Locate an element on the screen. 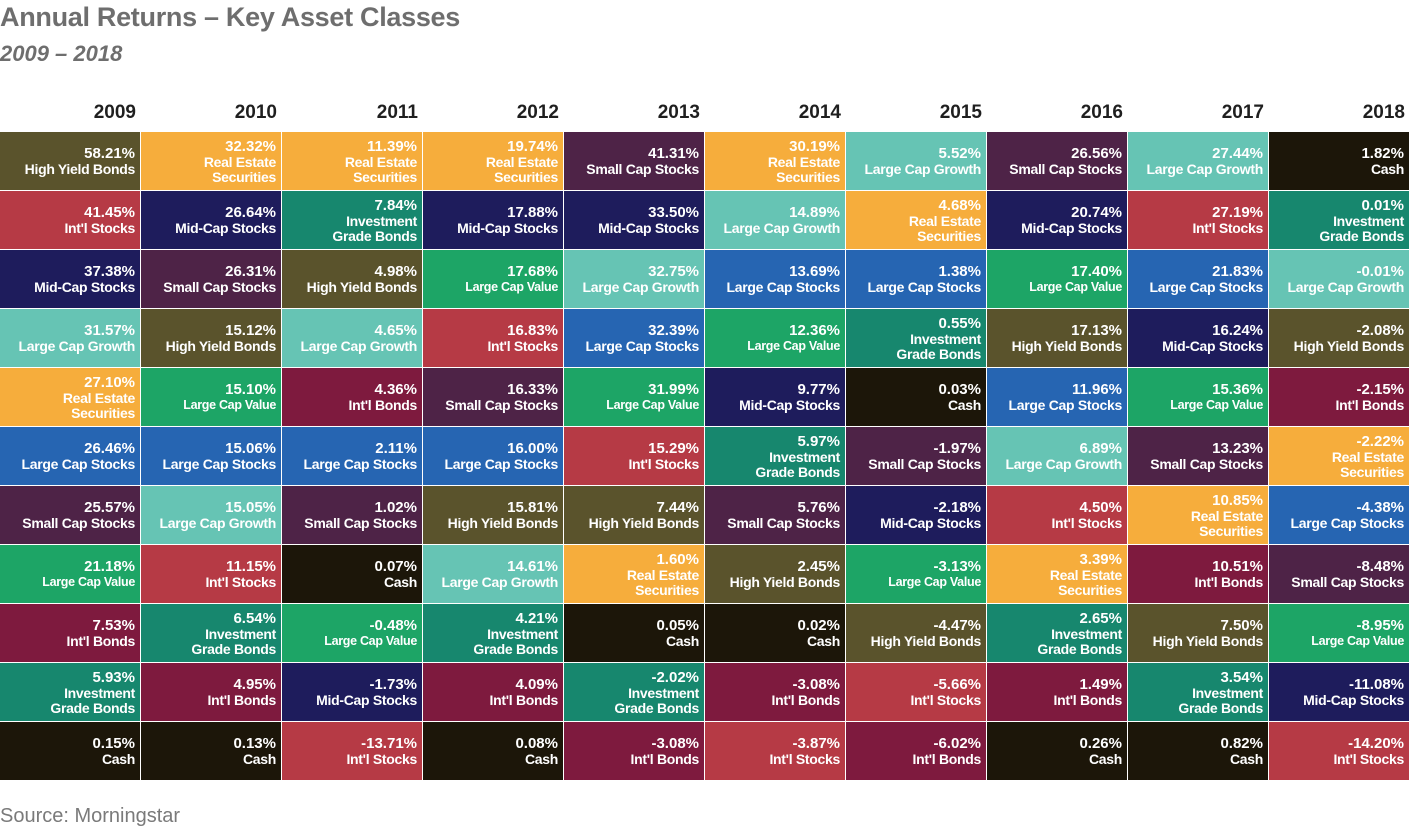  return-value: 0.08% is located at coordinates (536, 743).